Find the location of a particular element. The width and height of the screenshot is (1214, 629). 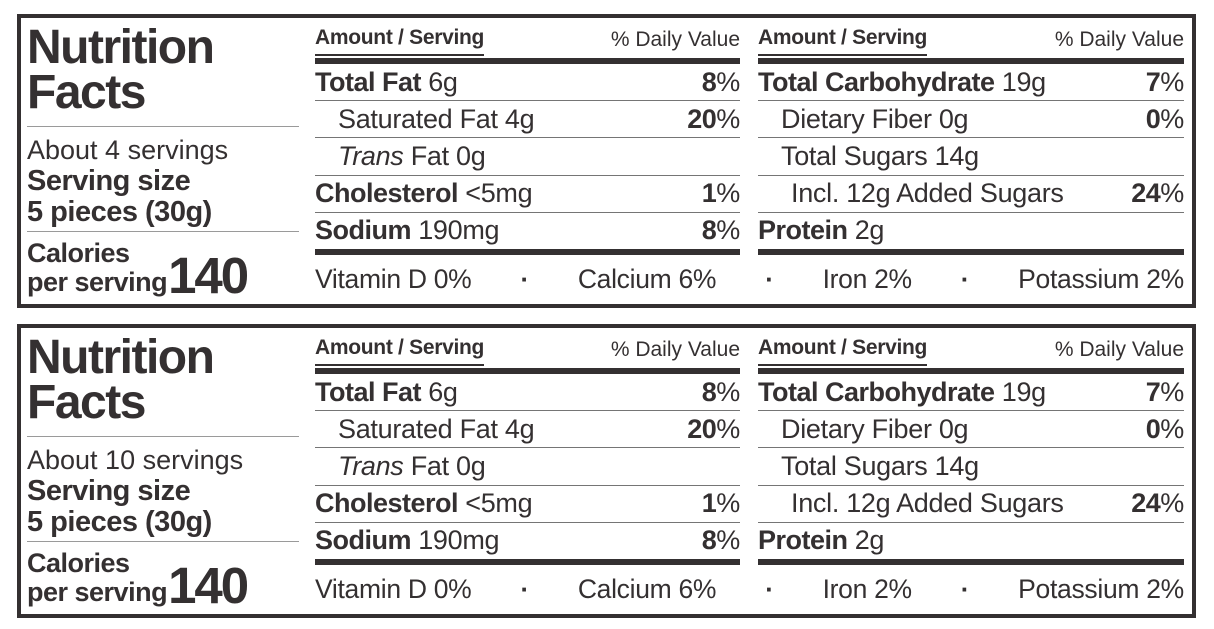

nutrient-name: Trans Fat 0g is located at coordinates (400, 466).